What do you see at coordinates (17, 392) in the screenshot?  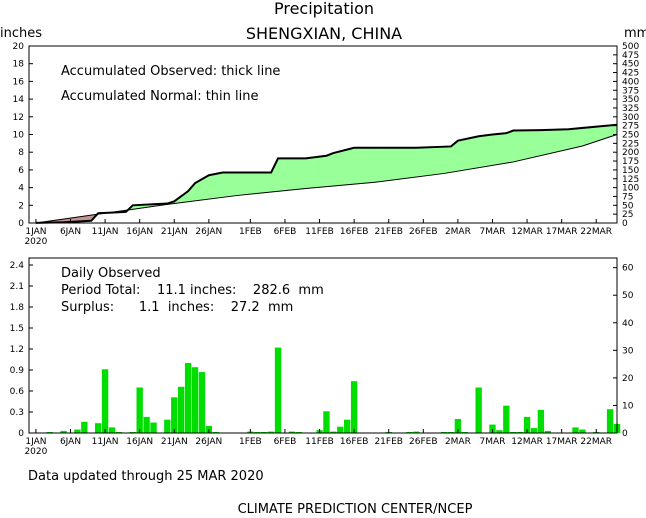 I see `left-tick-label: 0.6` at bounding box center [17, 392].